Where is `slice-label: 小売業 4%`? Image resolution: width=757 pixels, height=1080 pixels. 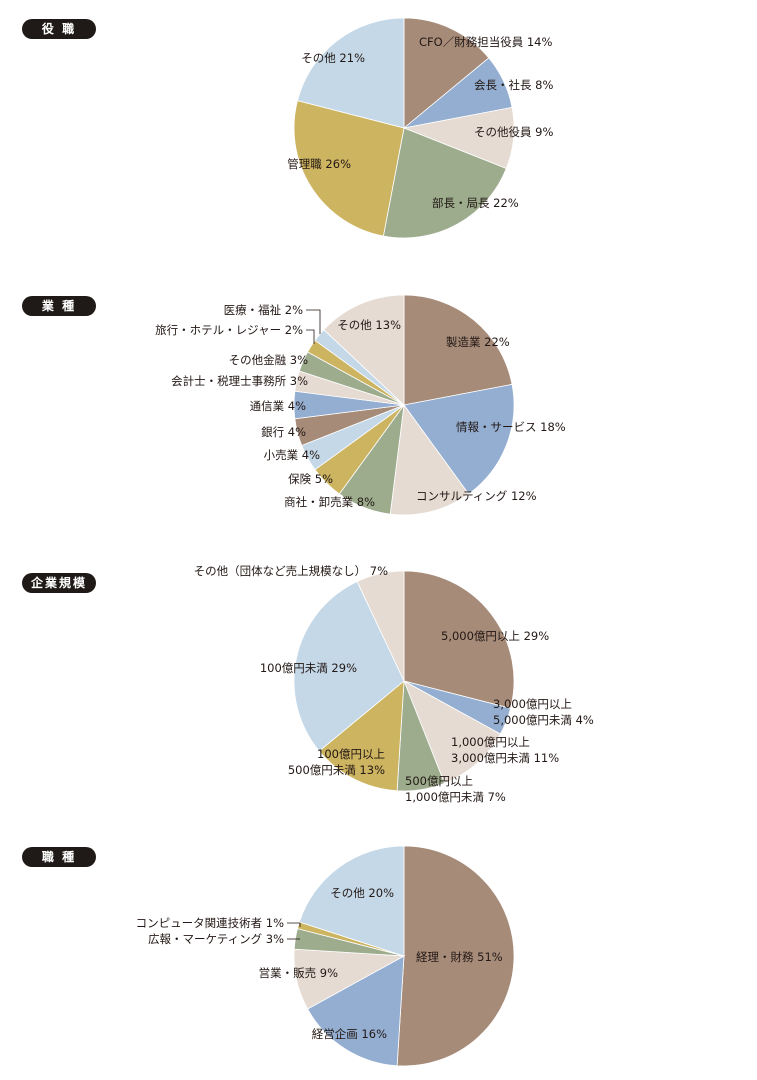 slice-label: 小売業 4% is located at coordinates (292, 455).